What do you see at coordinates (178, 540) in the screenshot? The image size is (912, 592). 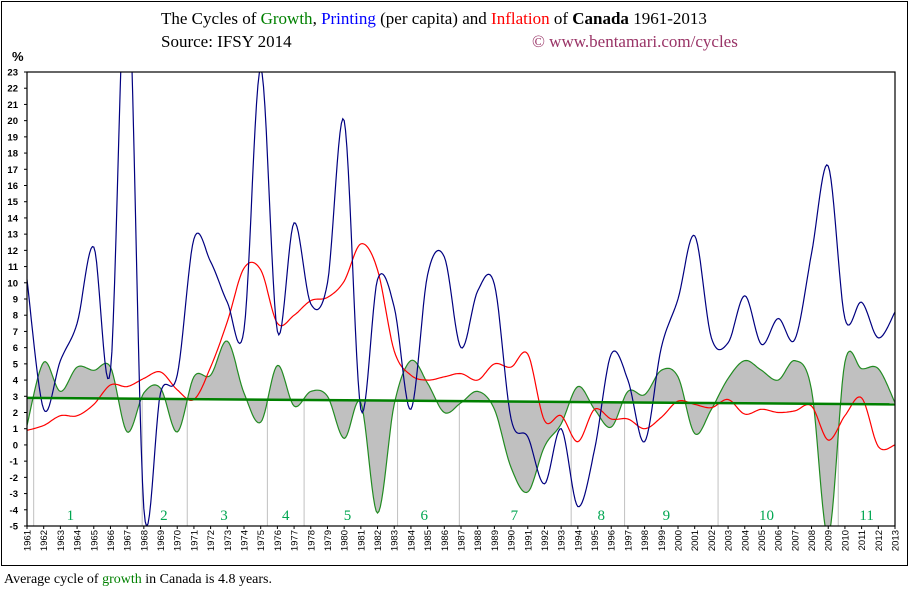 I see `x-tick-label: 1970` at bounding box center [178, 540].